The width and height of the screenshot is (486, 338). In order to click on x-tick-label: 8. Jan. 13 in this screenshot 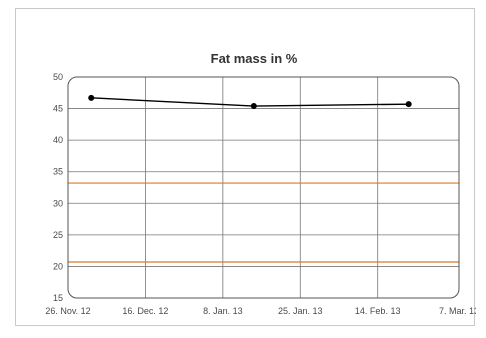, I will do `click(223, 311)`.